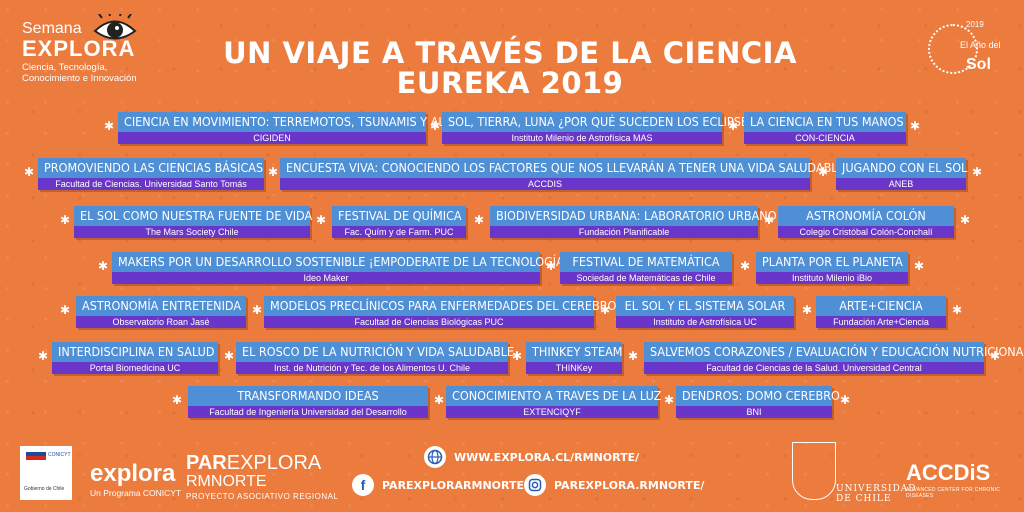 The width and height of the screenshot is (1024, 512). Describe the element at coordinates (948, 472) in the screenshot. I see `accdis-logo: ACCDiS` at that location.